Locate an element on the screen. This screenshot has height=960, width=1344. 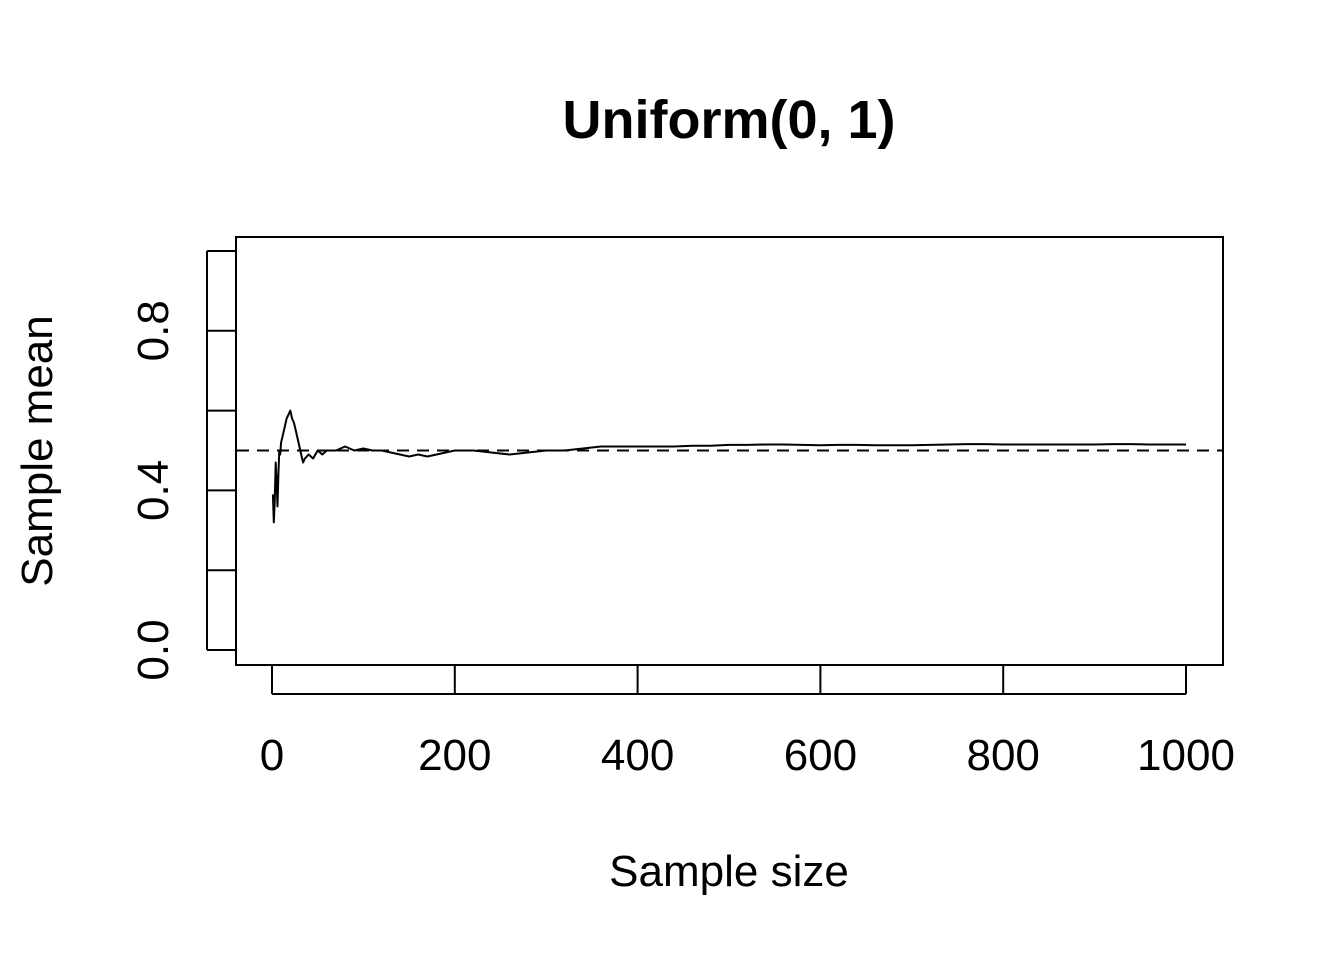
y-tick-label: 0.0 is located at coordinates (153, 649).